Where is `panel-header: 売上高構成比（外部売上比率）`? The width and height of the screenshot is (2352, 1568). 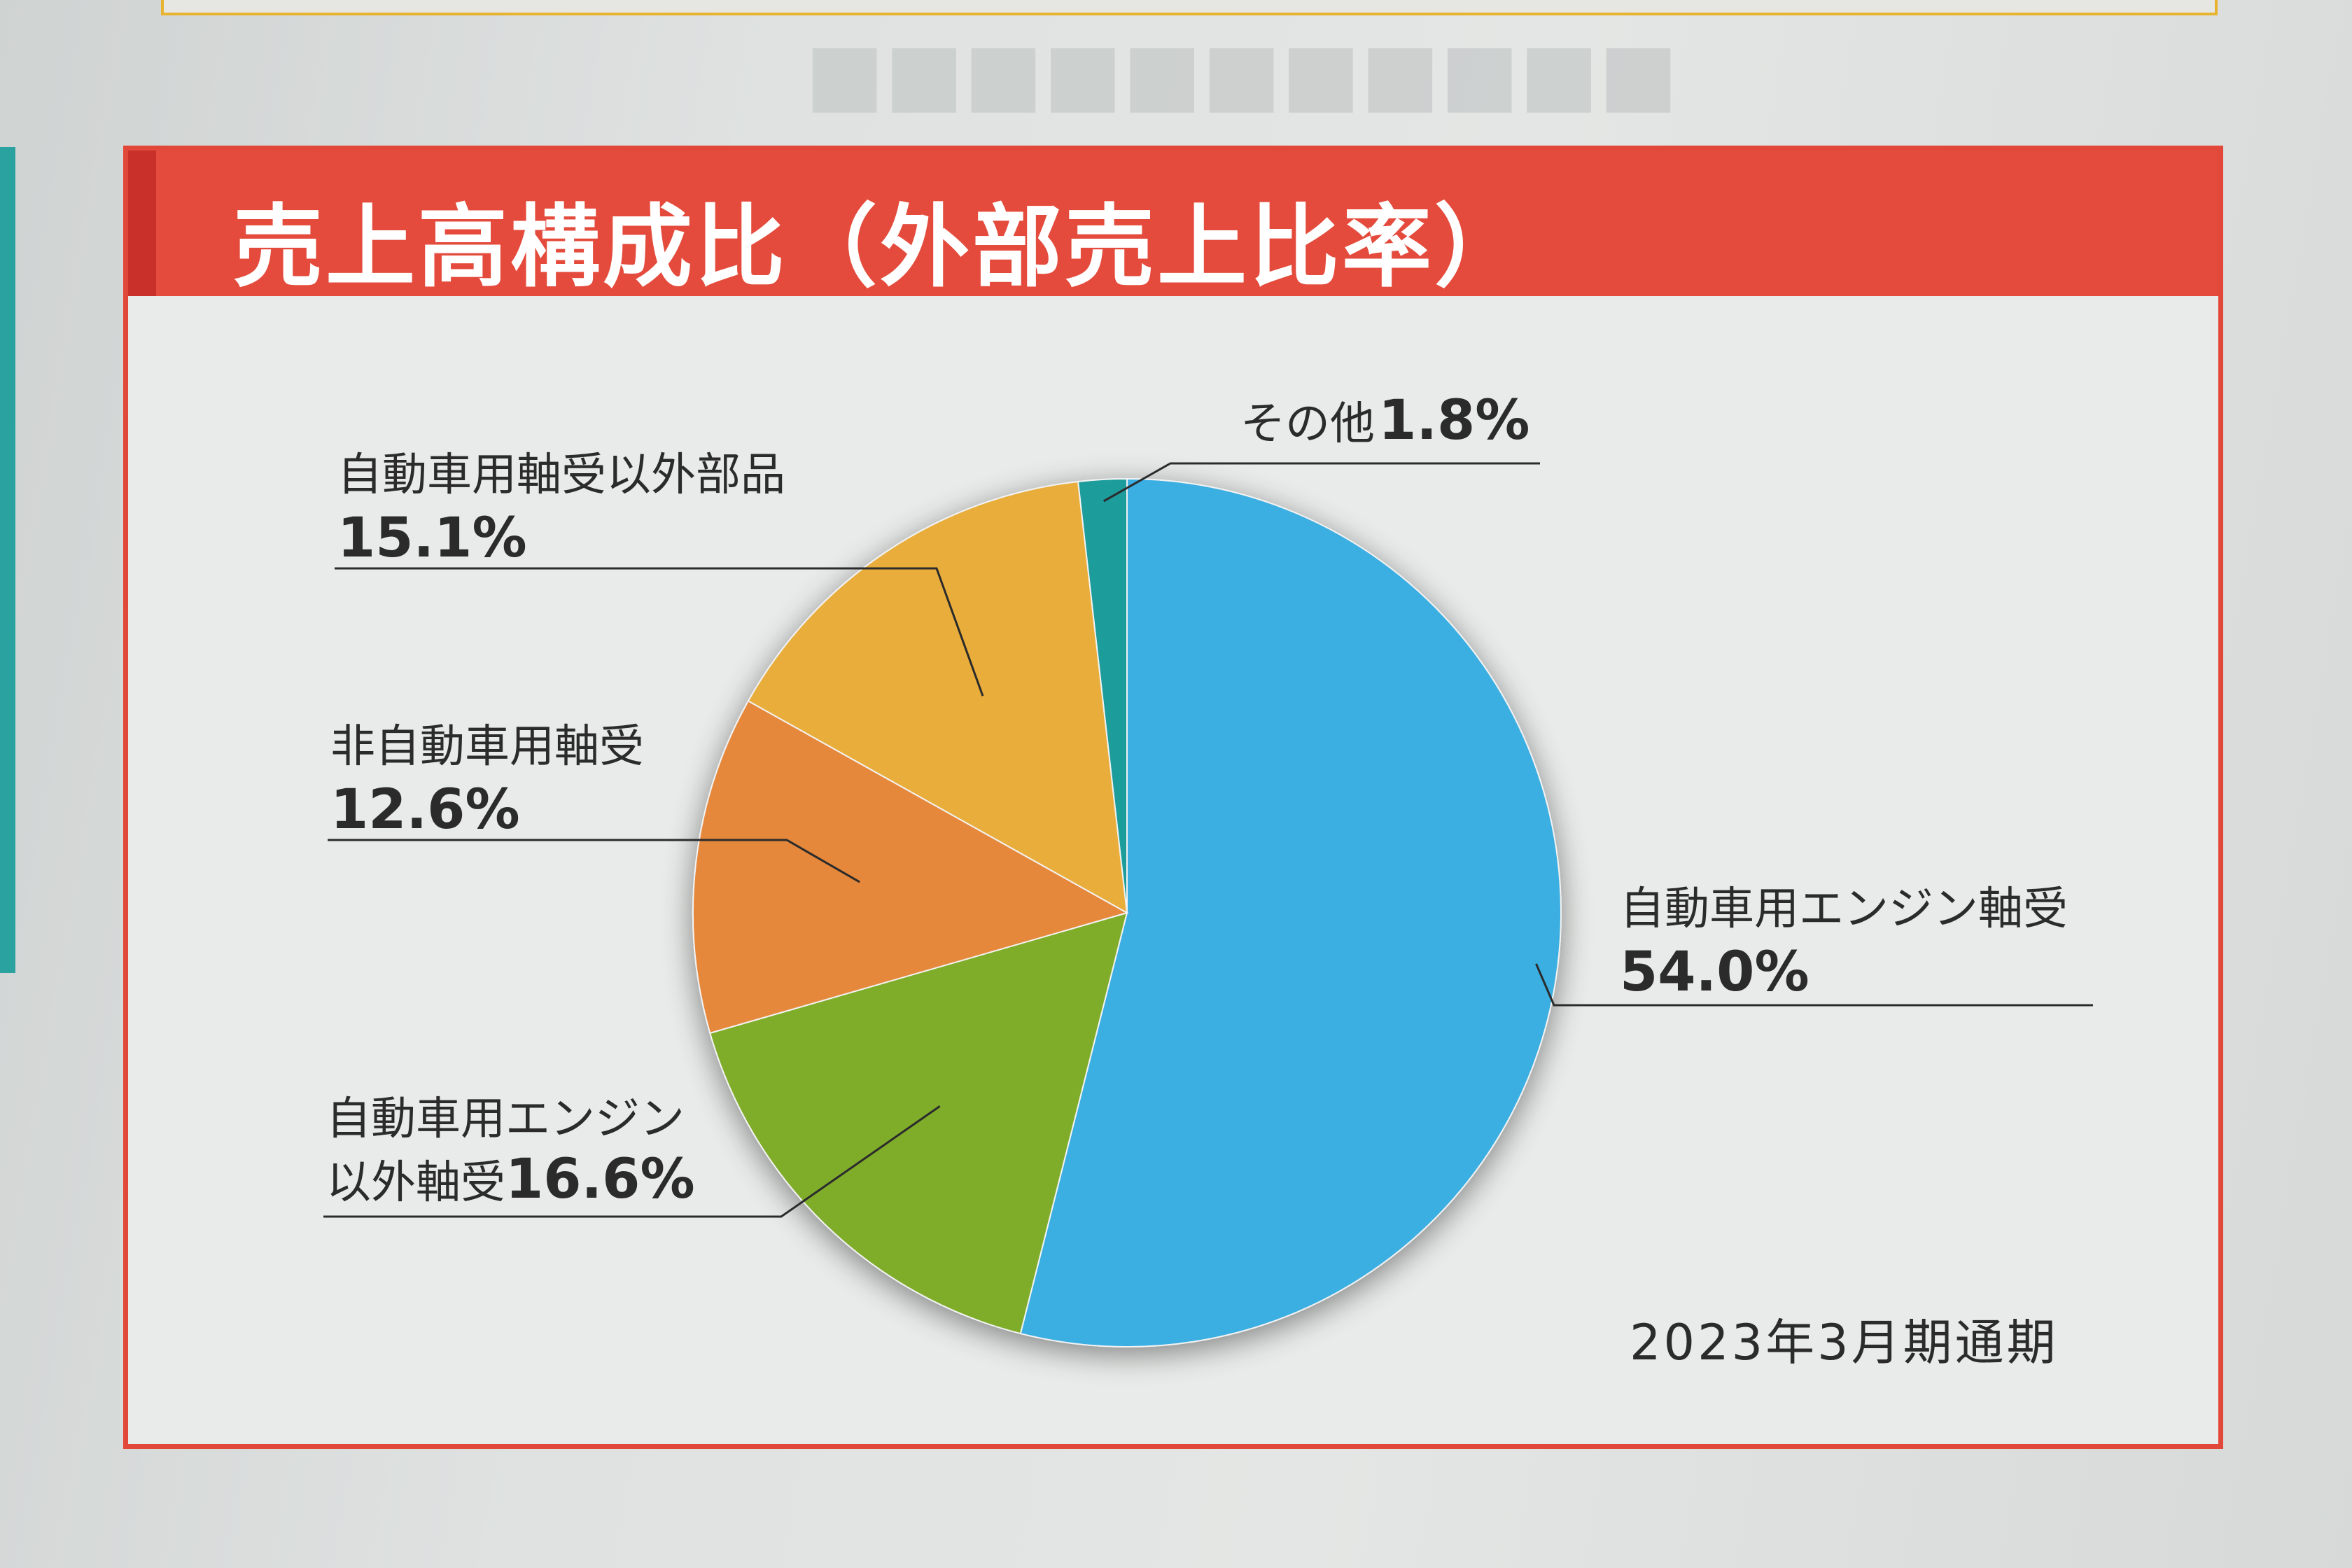 panel-header: 売上高構成比（外部売上比率） is located at coordinates (1173, 225).